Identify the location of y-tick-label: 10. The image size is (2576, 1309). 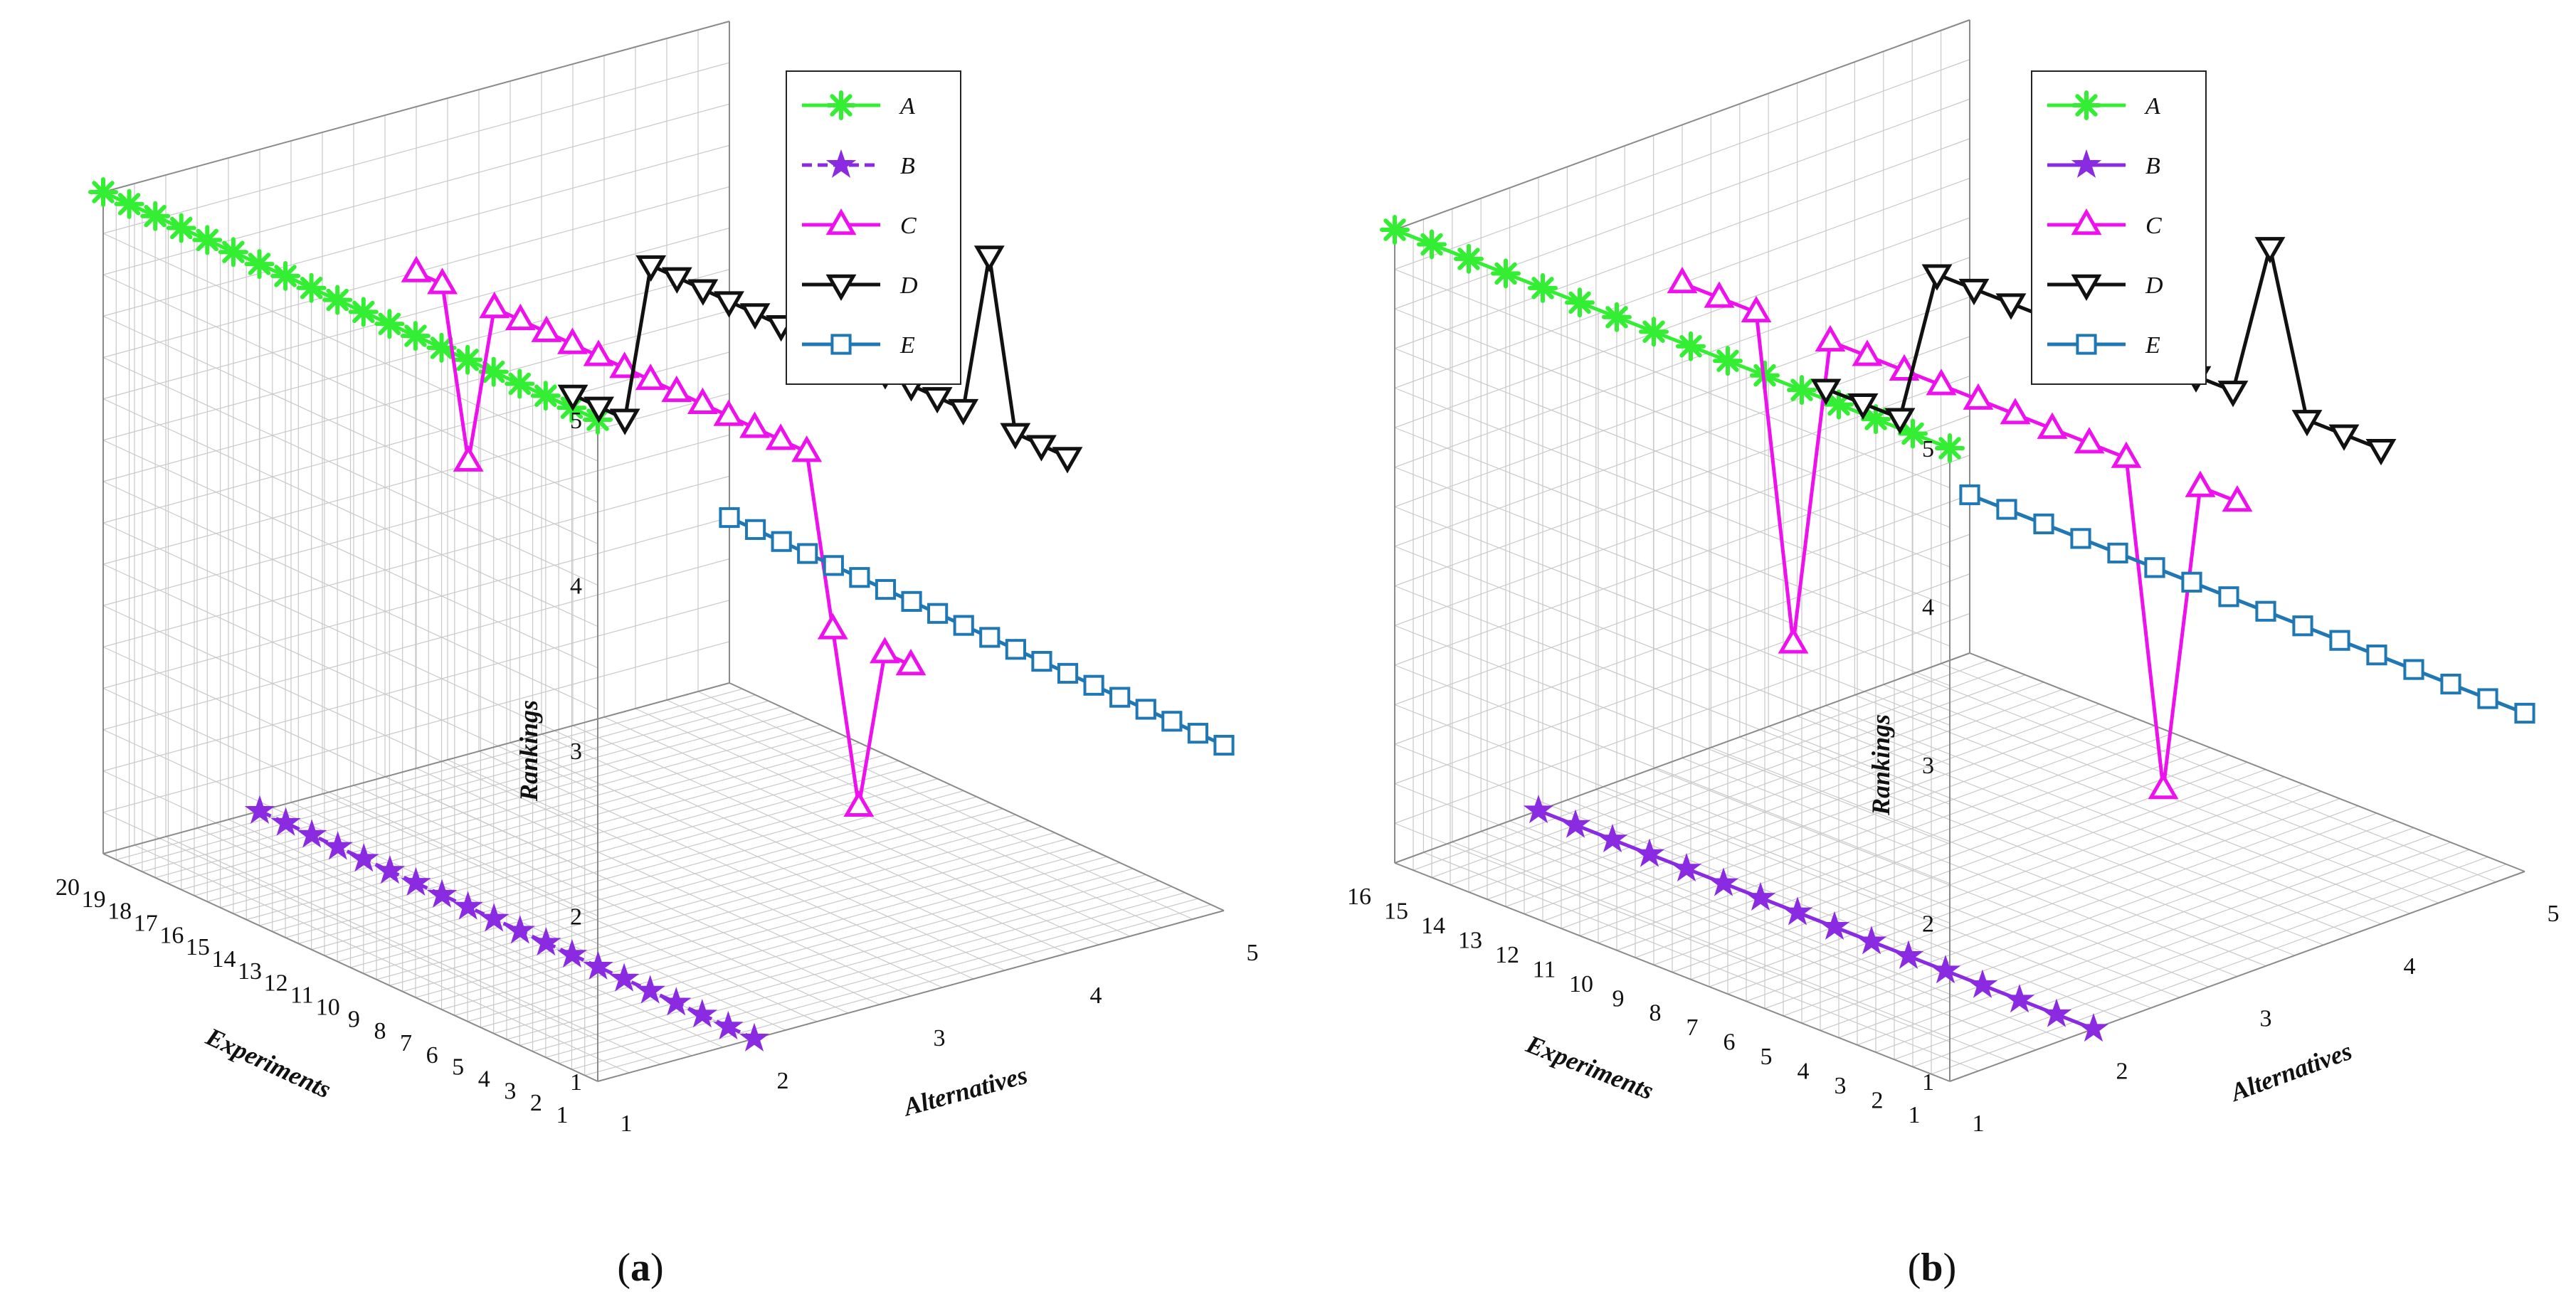
(1581, 984).